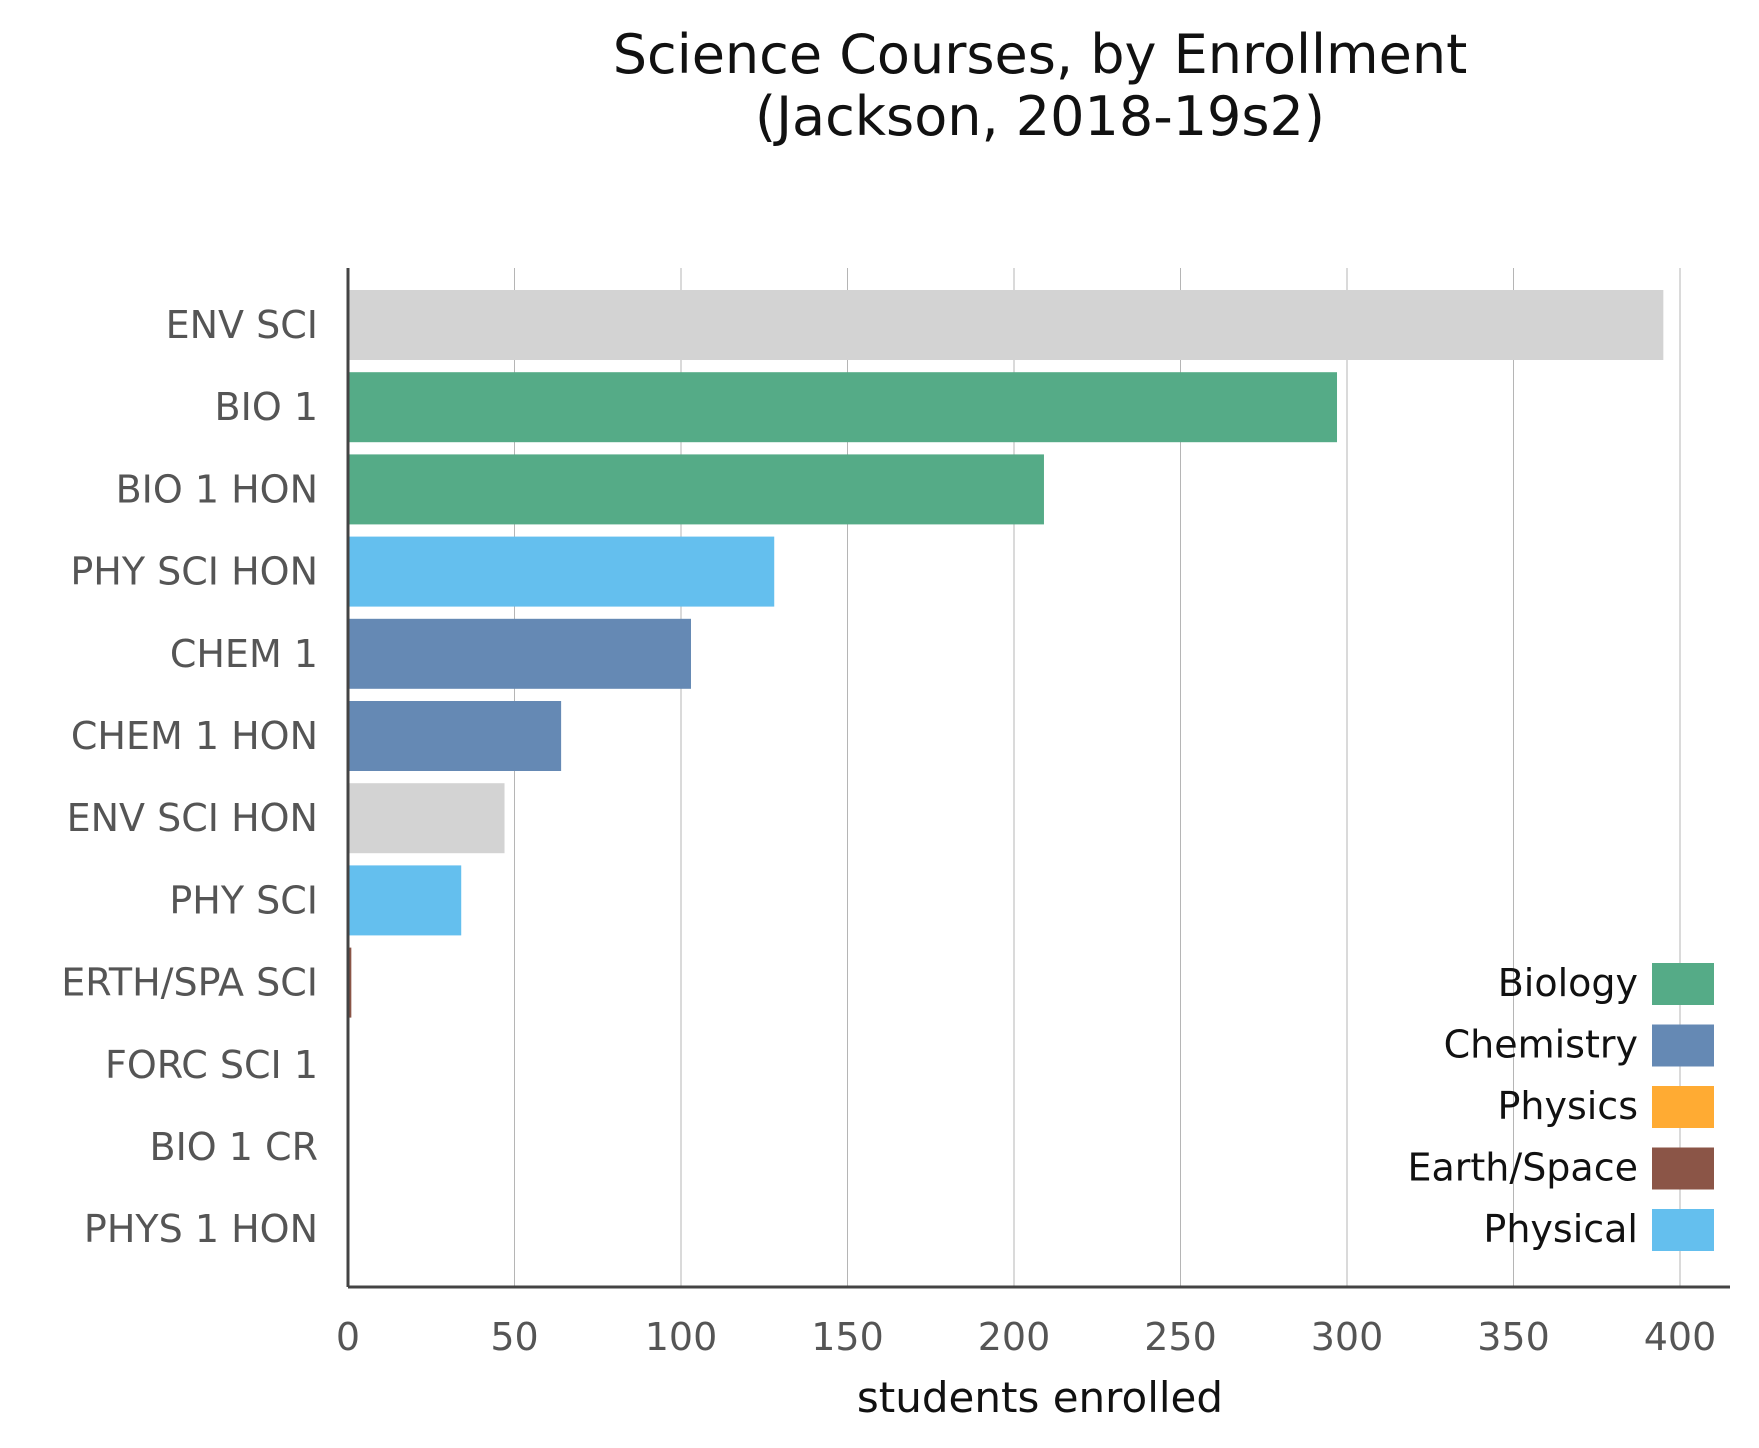  I want to click on category-label-12: PHYS 1 HON, so click(201, 1229).